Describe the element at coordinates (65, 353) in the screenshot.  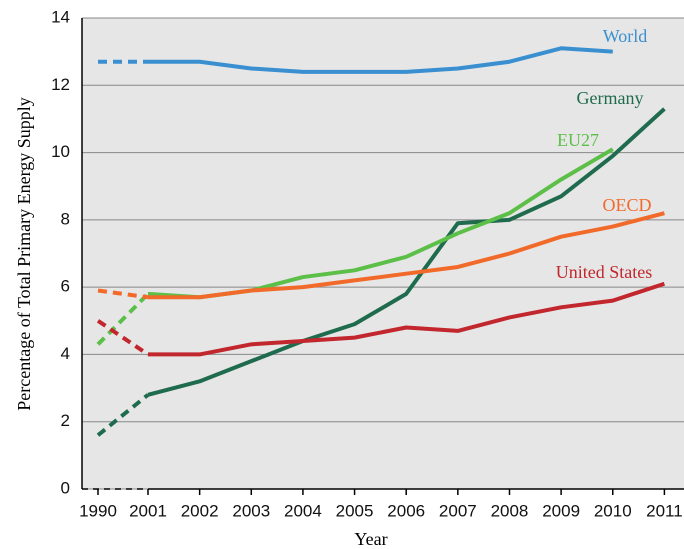
I see `y-tick-label: 4` at that location.